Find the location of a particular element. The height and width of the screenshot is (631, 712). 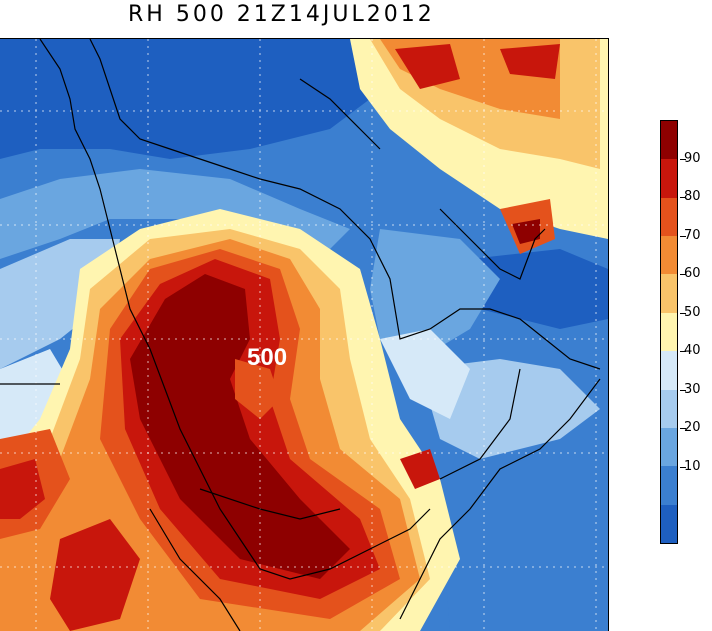

color-legend is located at coordinates (669, 332).